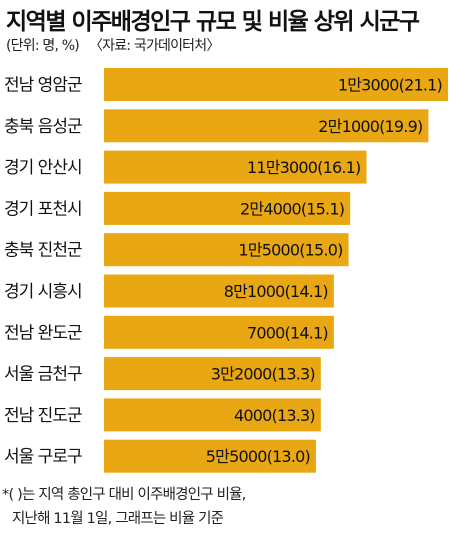  What do you see at coordinates (390, 85) in the screenshot?
I see `data-label: 1만3000(21.1)` at bounding box center [390, 85].